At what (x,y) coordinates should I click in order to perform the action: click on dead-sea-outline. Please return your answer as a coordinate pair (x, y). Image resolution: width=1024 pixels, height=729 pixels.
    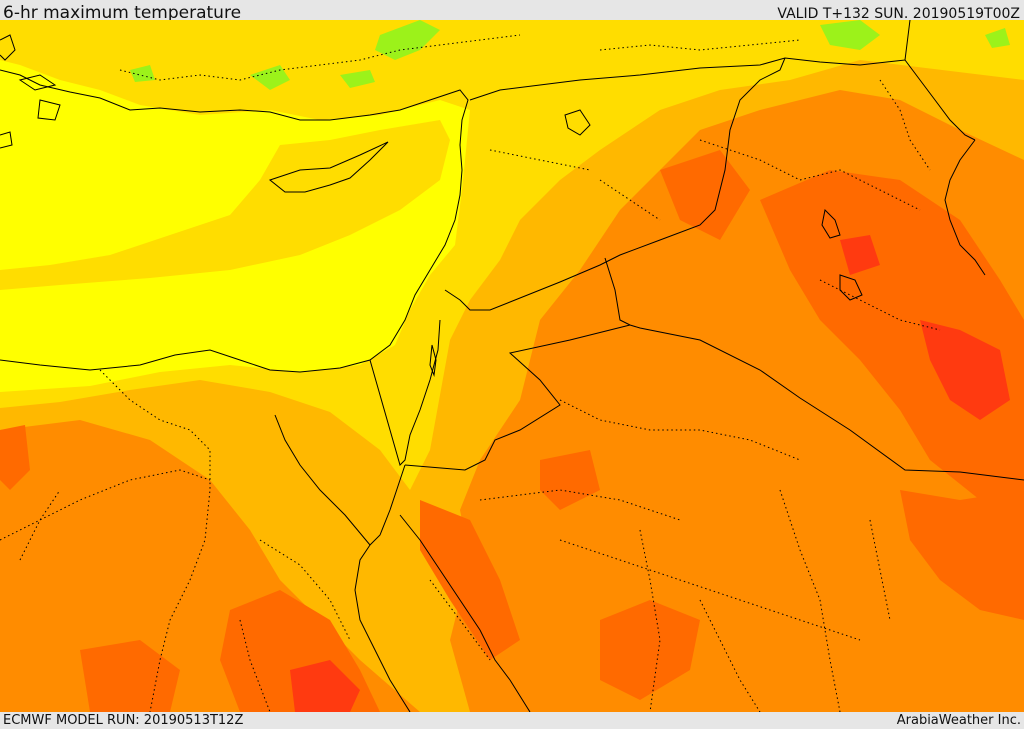
    Looking at the image, I should click on (433, 360).